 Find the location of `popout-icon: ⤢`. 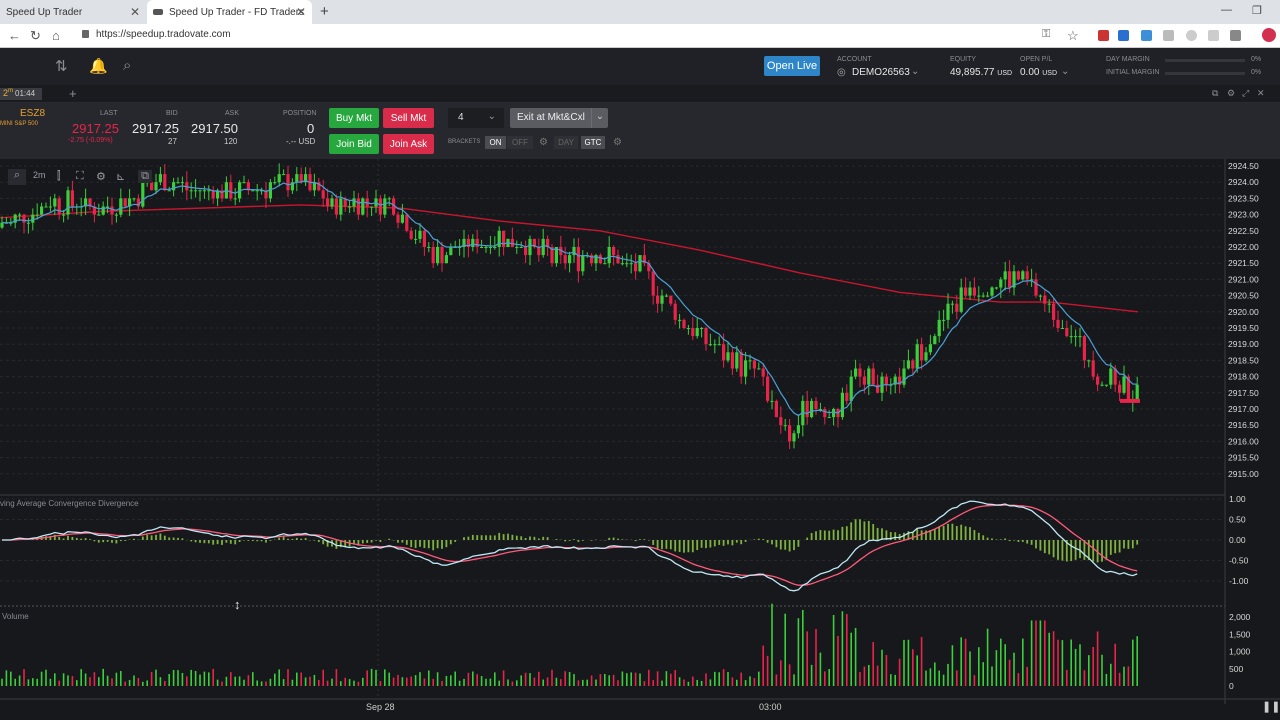

popout-icon: ⤢ is located at coordinates (1246, 93).